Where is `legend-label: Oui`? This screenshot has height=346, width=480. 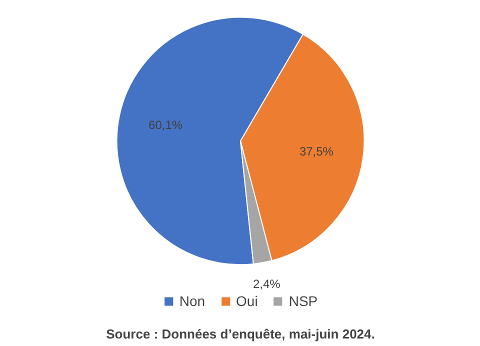 legend-label: Oui is located at coordinates (247, 301).